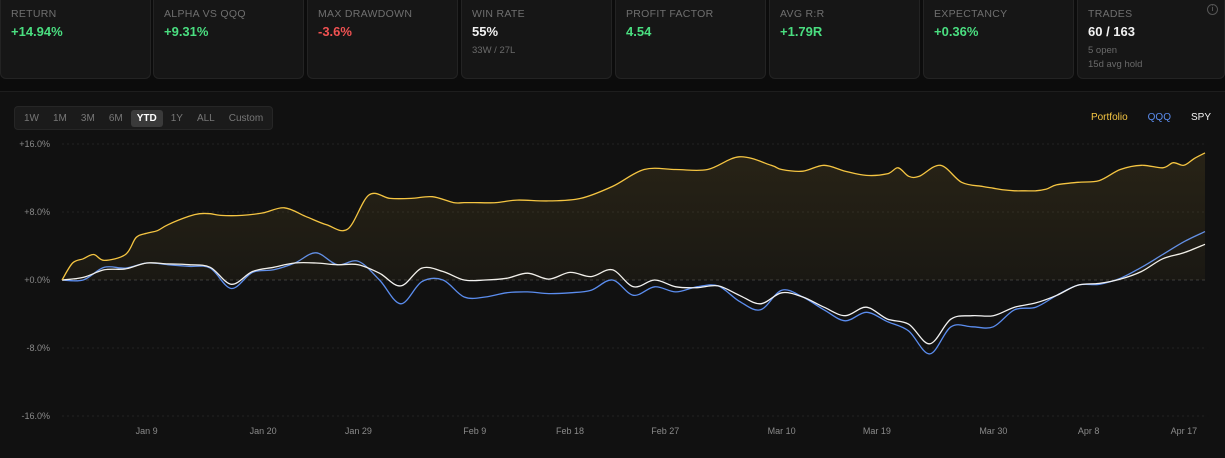 This screenshot has height=458, width=1225. What do you see at coordinates (993, 431) in the screenshot?
I see `x-tick-label: Mar 30` at bounding box center [993, 431].